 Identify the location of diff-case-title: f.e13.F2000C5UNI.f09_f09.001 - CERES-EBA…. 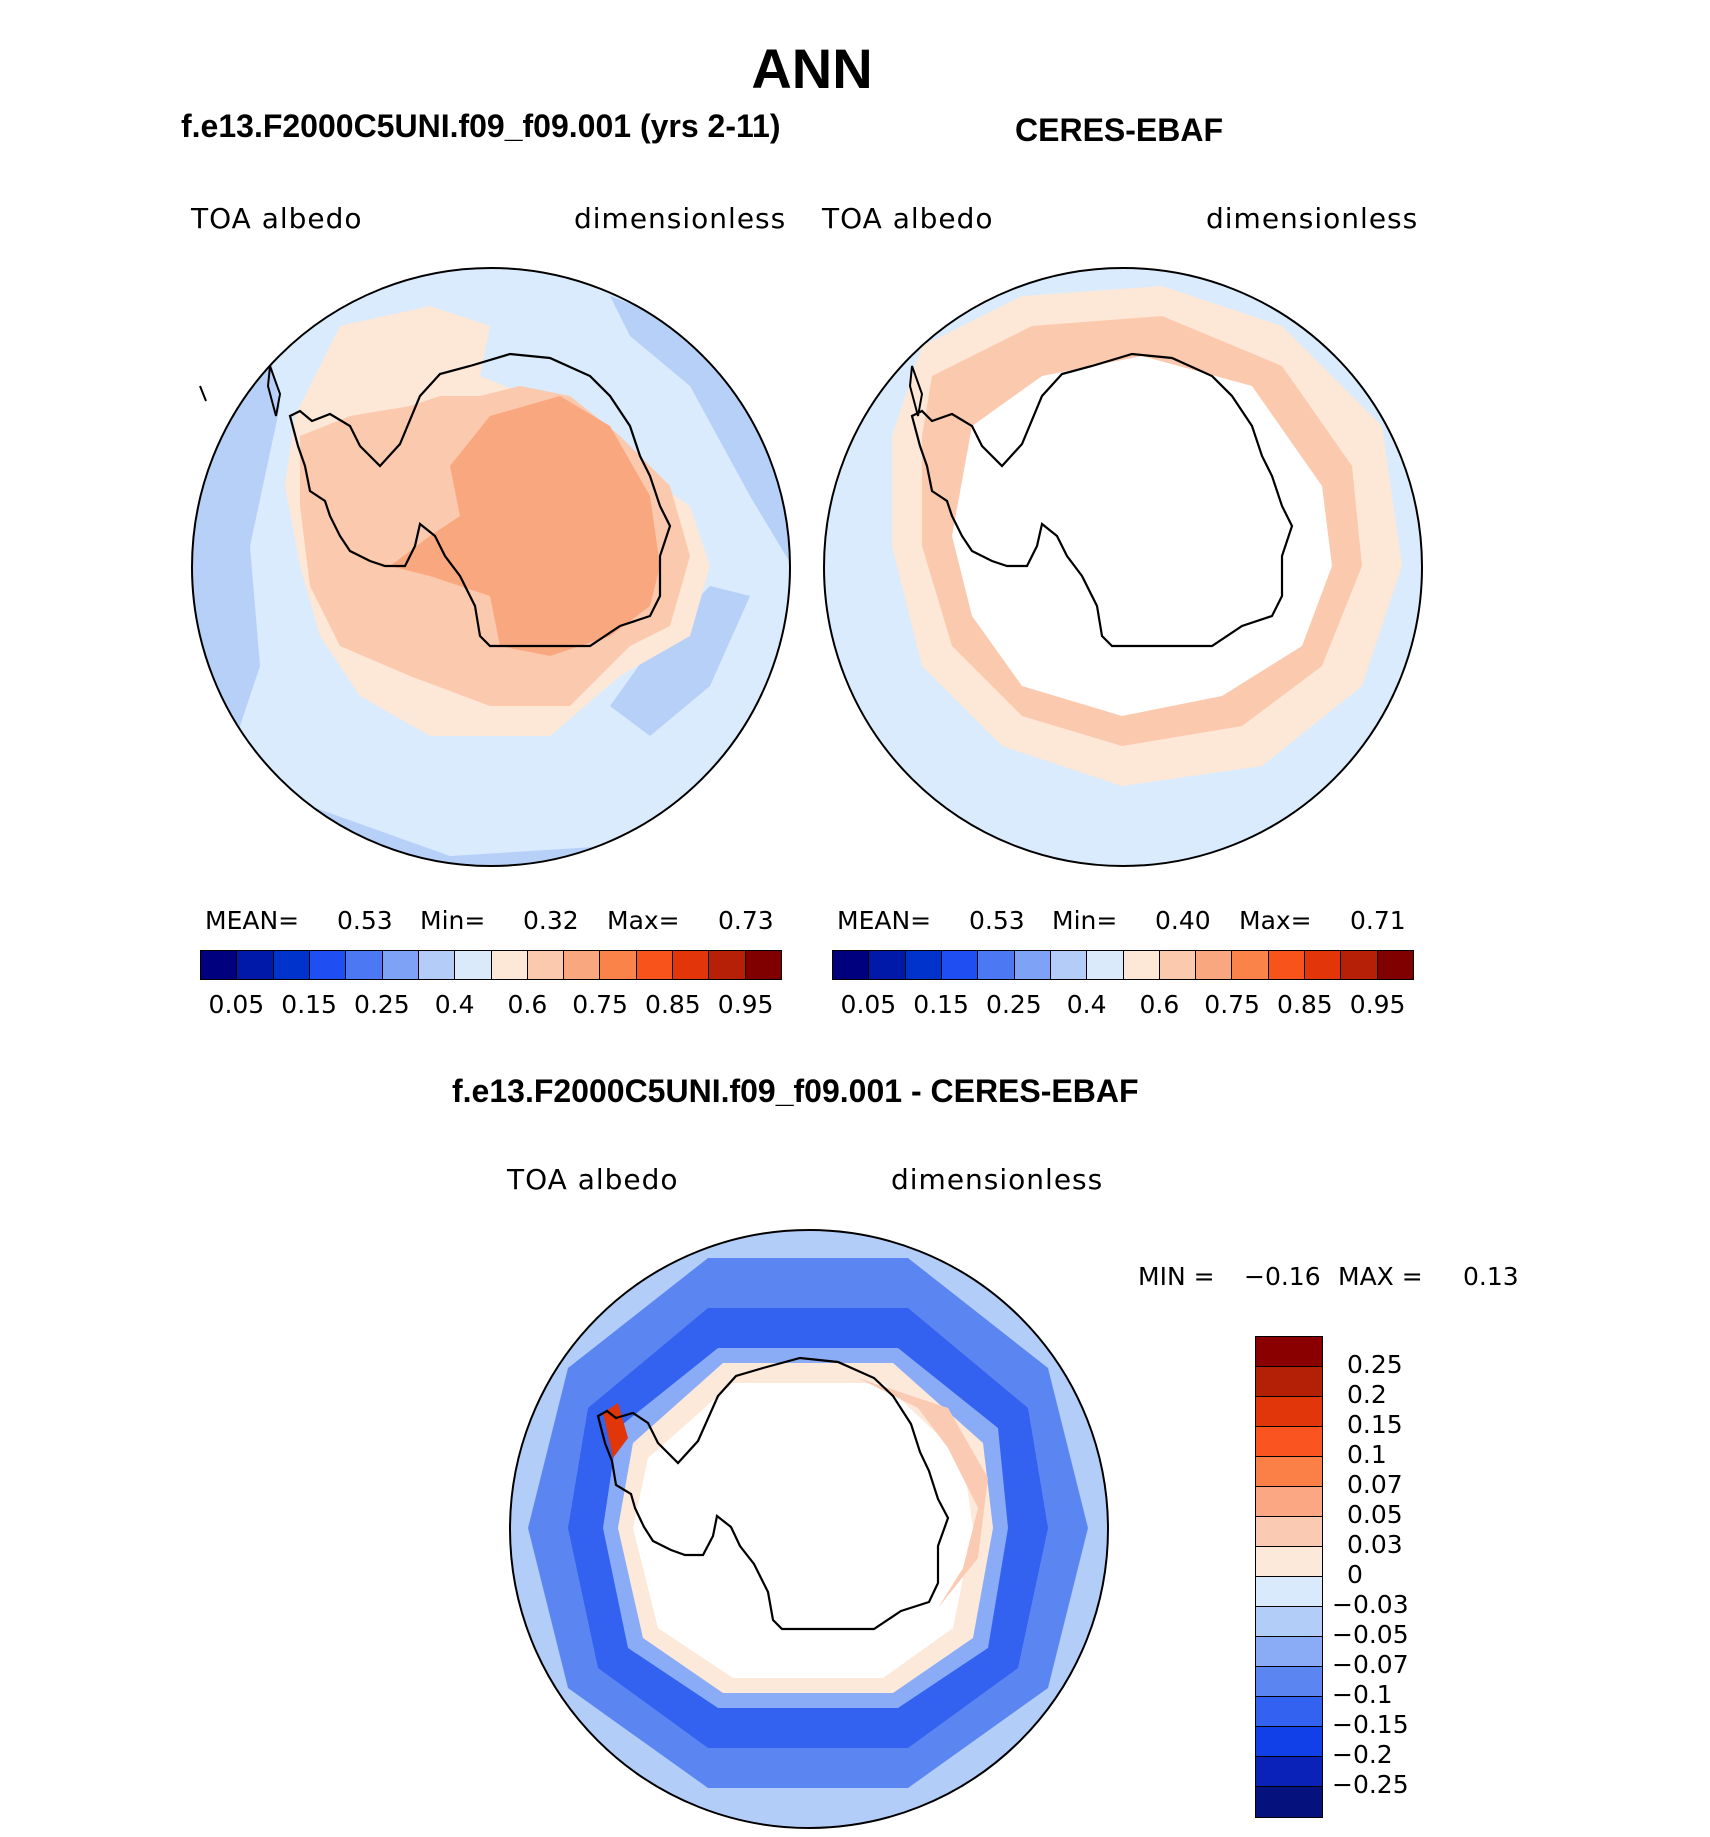
(795, 1091).